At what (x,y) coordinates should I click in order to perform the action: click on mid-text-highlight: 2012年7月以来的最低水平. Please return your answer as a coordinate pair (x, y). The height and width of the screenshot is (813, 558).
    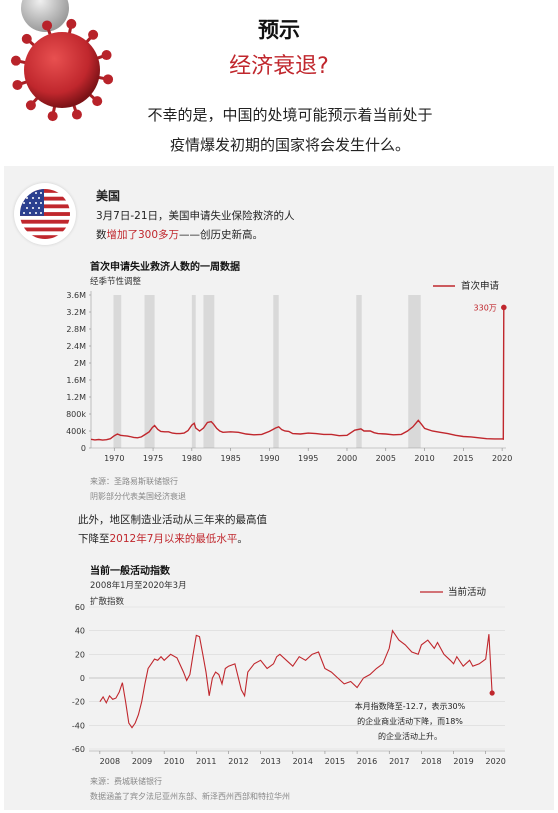
    Looking at the image, I should click on (173, 539).